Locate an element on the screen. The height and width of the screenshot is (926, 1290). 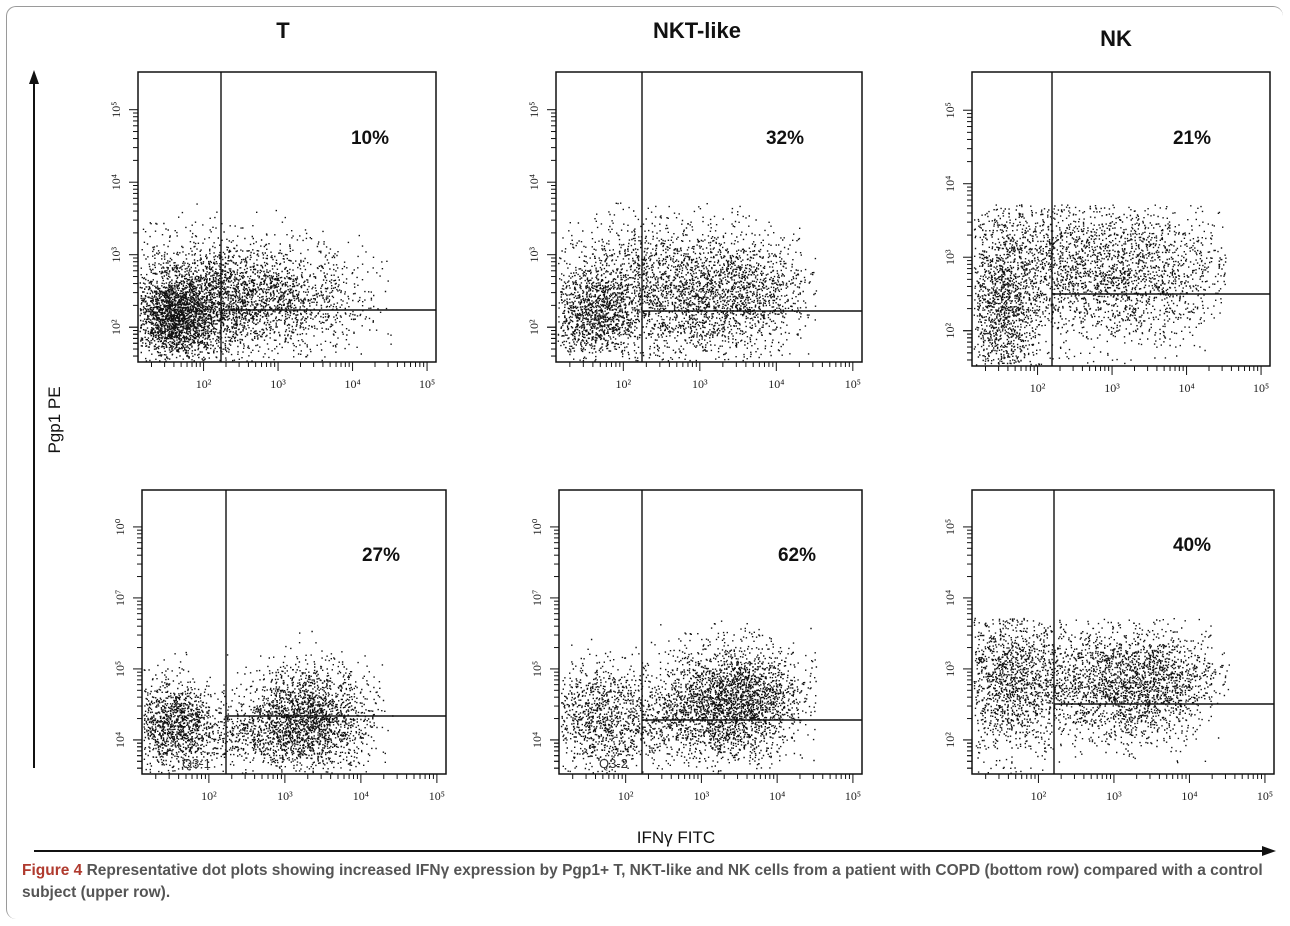
upper-right-percentage: 21% is located at coordinates (1192, 138).